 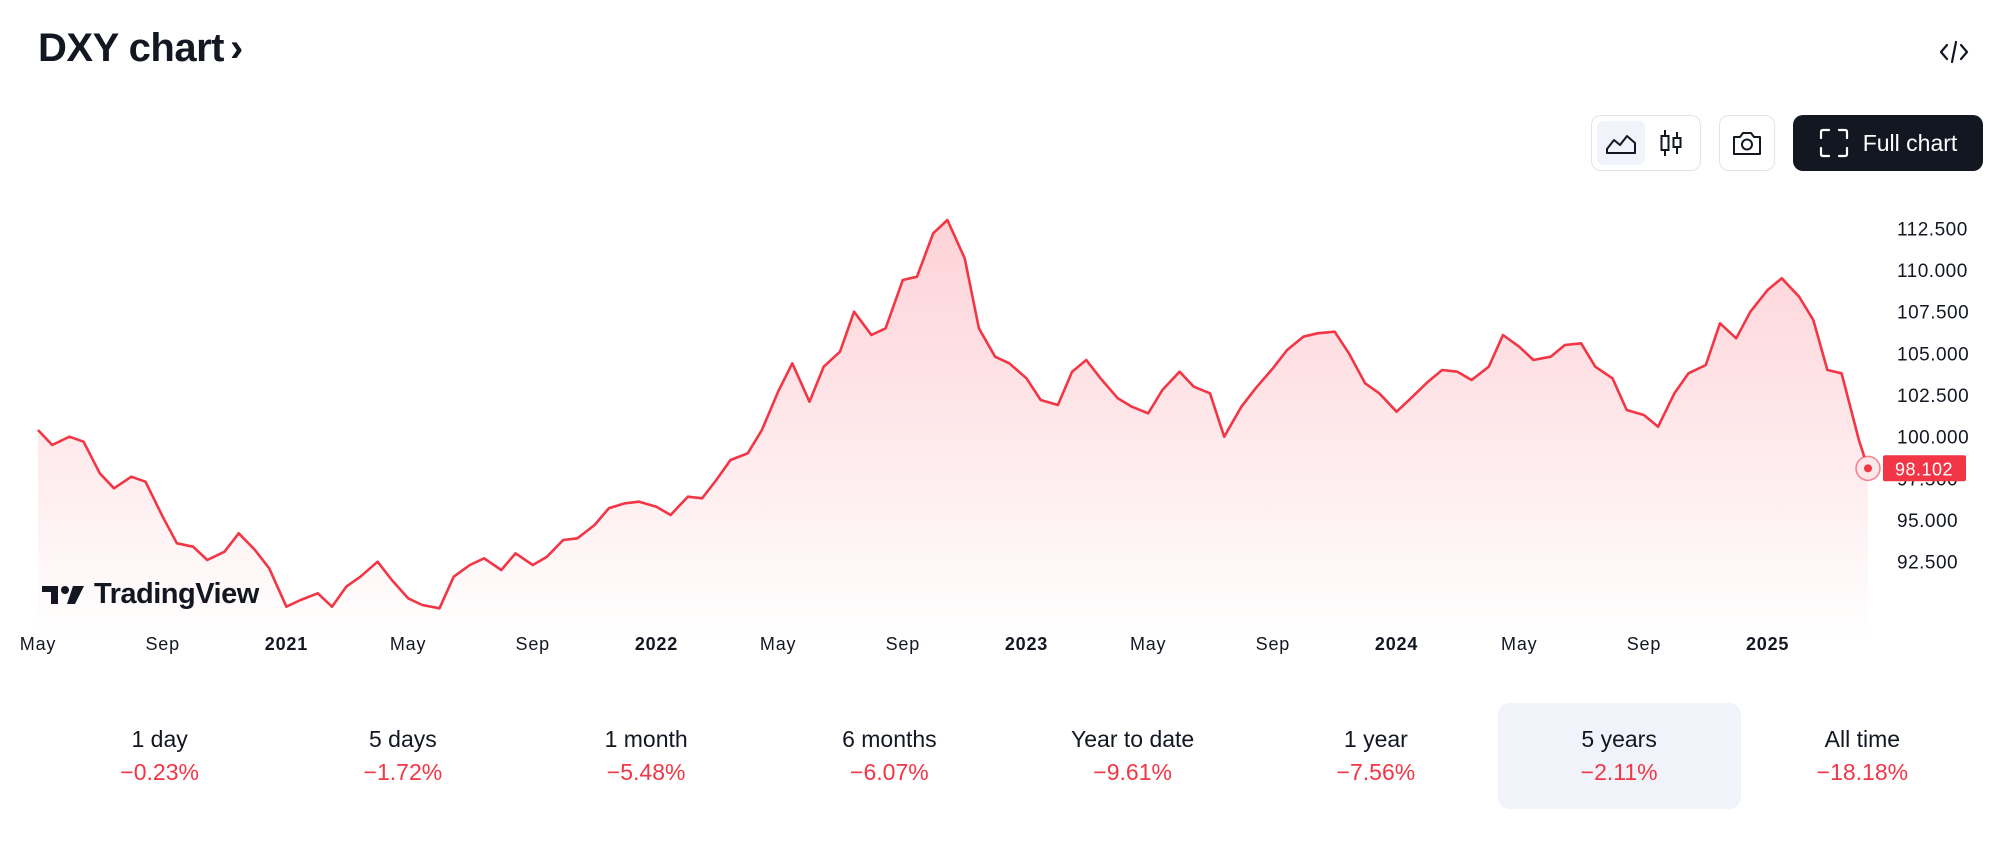 What do you see at coordinates (1910, 142) in the screenshot?
I see `full-chart-label: Full chart` at bounding box center [1910, 142].